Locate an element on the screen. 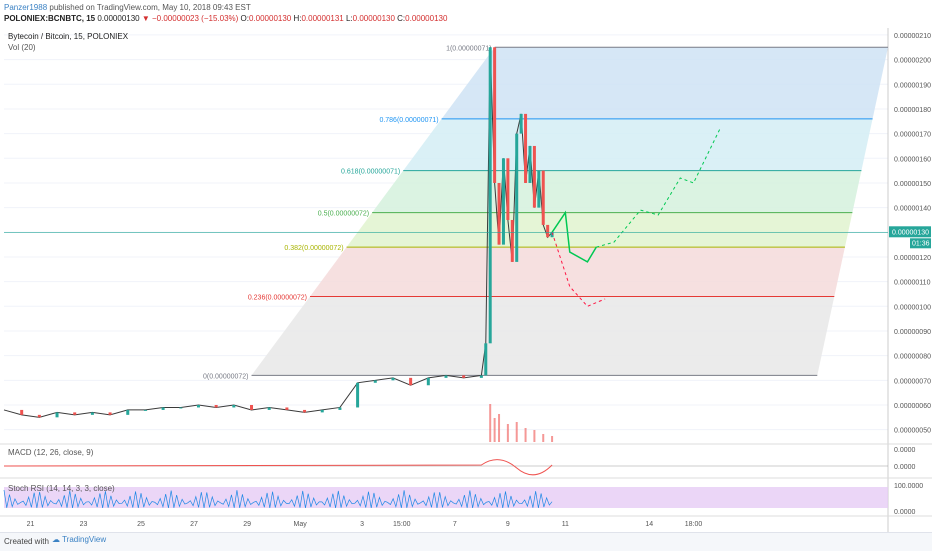 This screenshot has width=932, height=551. x-tick-label: 3 is located at coordinates (362, 524).